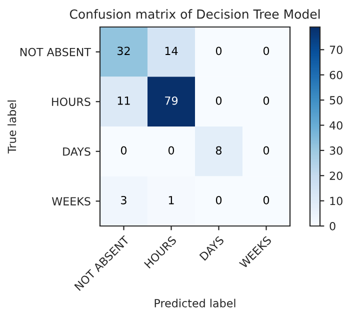  Describe the element at coordinates (171, 100) in the screenshot. I see `data-label: 79` at that location.